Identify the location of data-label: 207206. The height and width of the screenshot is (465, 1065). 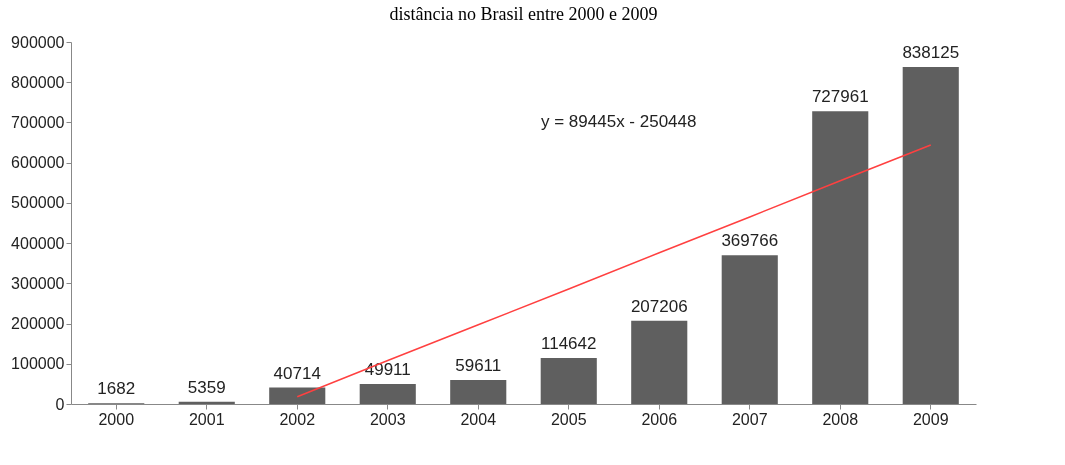
(659, 306).